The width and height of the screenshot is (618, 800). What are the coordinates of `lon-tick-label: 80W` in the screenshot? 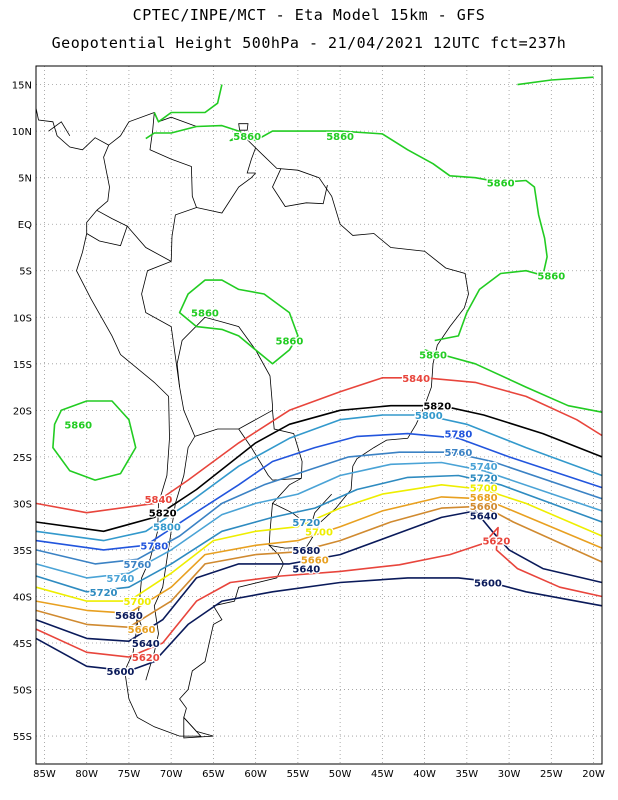 It's located at (86, 774).